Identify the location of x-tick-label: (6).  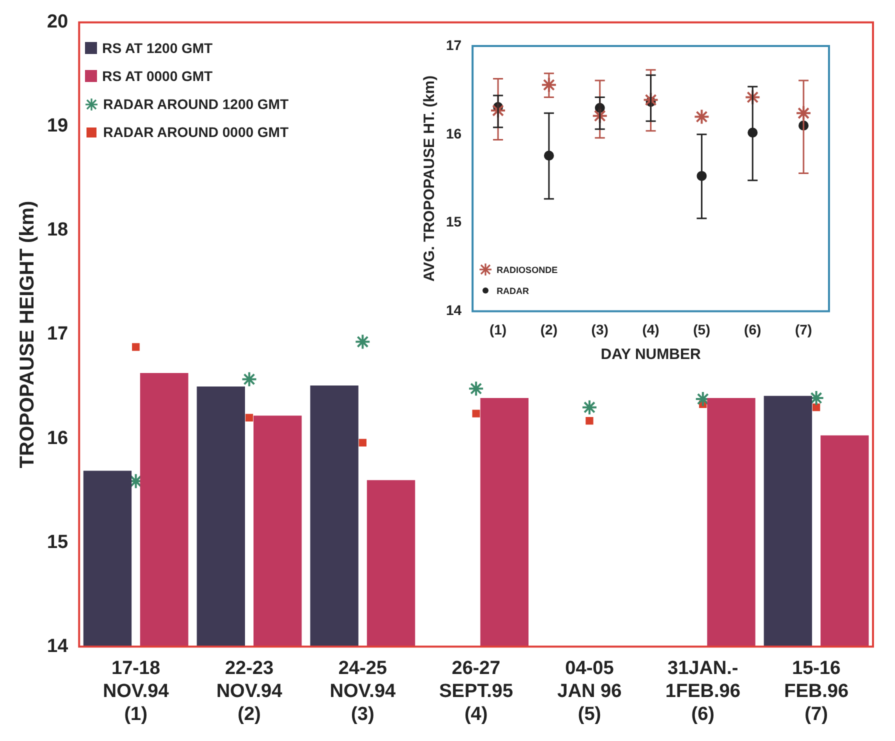
(753, 329).